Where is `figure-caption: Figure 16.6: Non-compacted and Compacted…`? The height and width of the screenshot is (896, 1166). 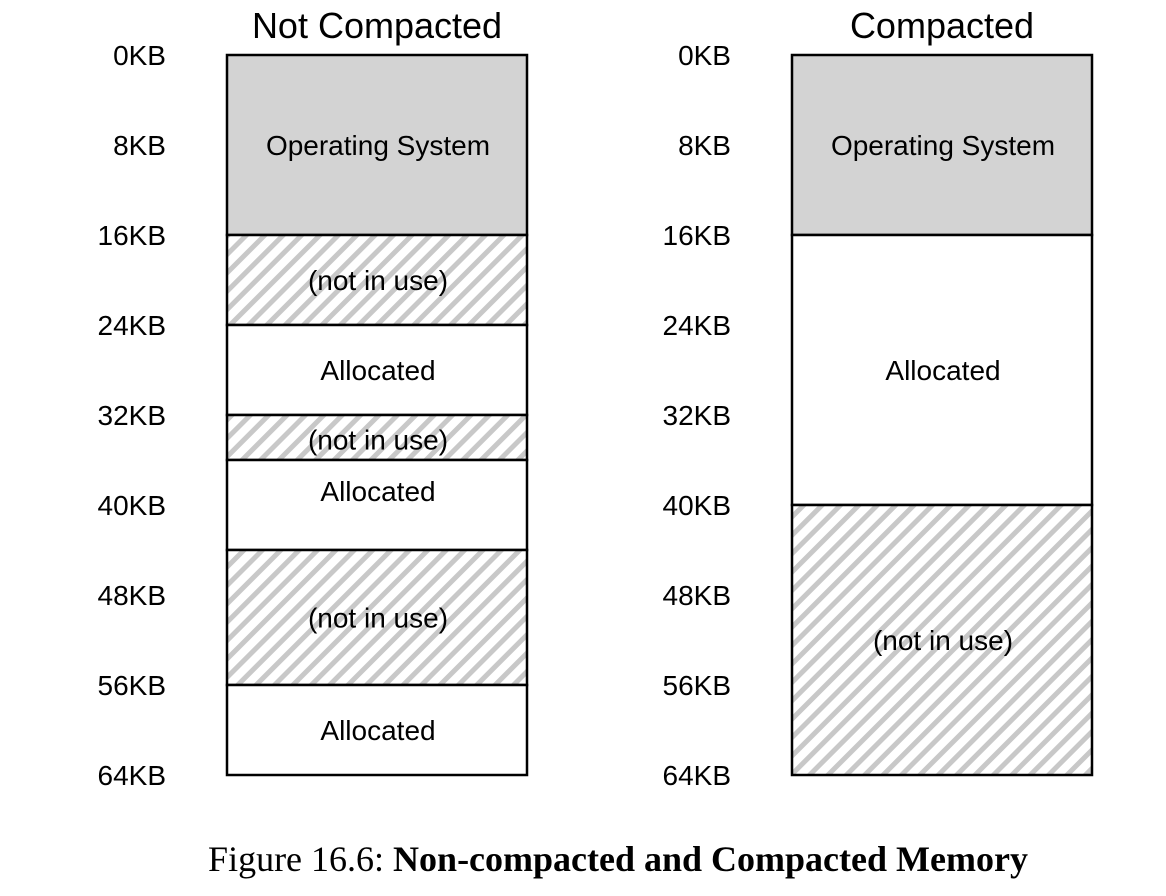
figure-caption: Figure 16.6: Non-compacted and Compacted… is located at coordinates (583, 859).